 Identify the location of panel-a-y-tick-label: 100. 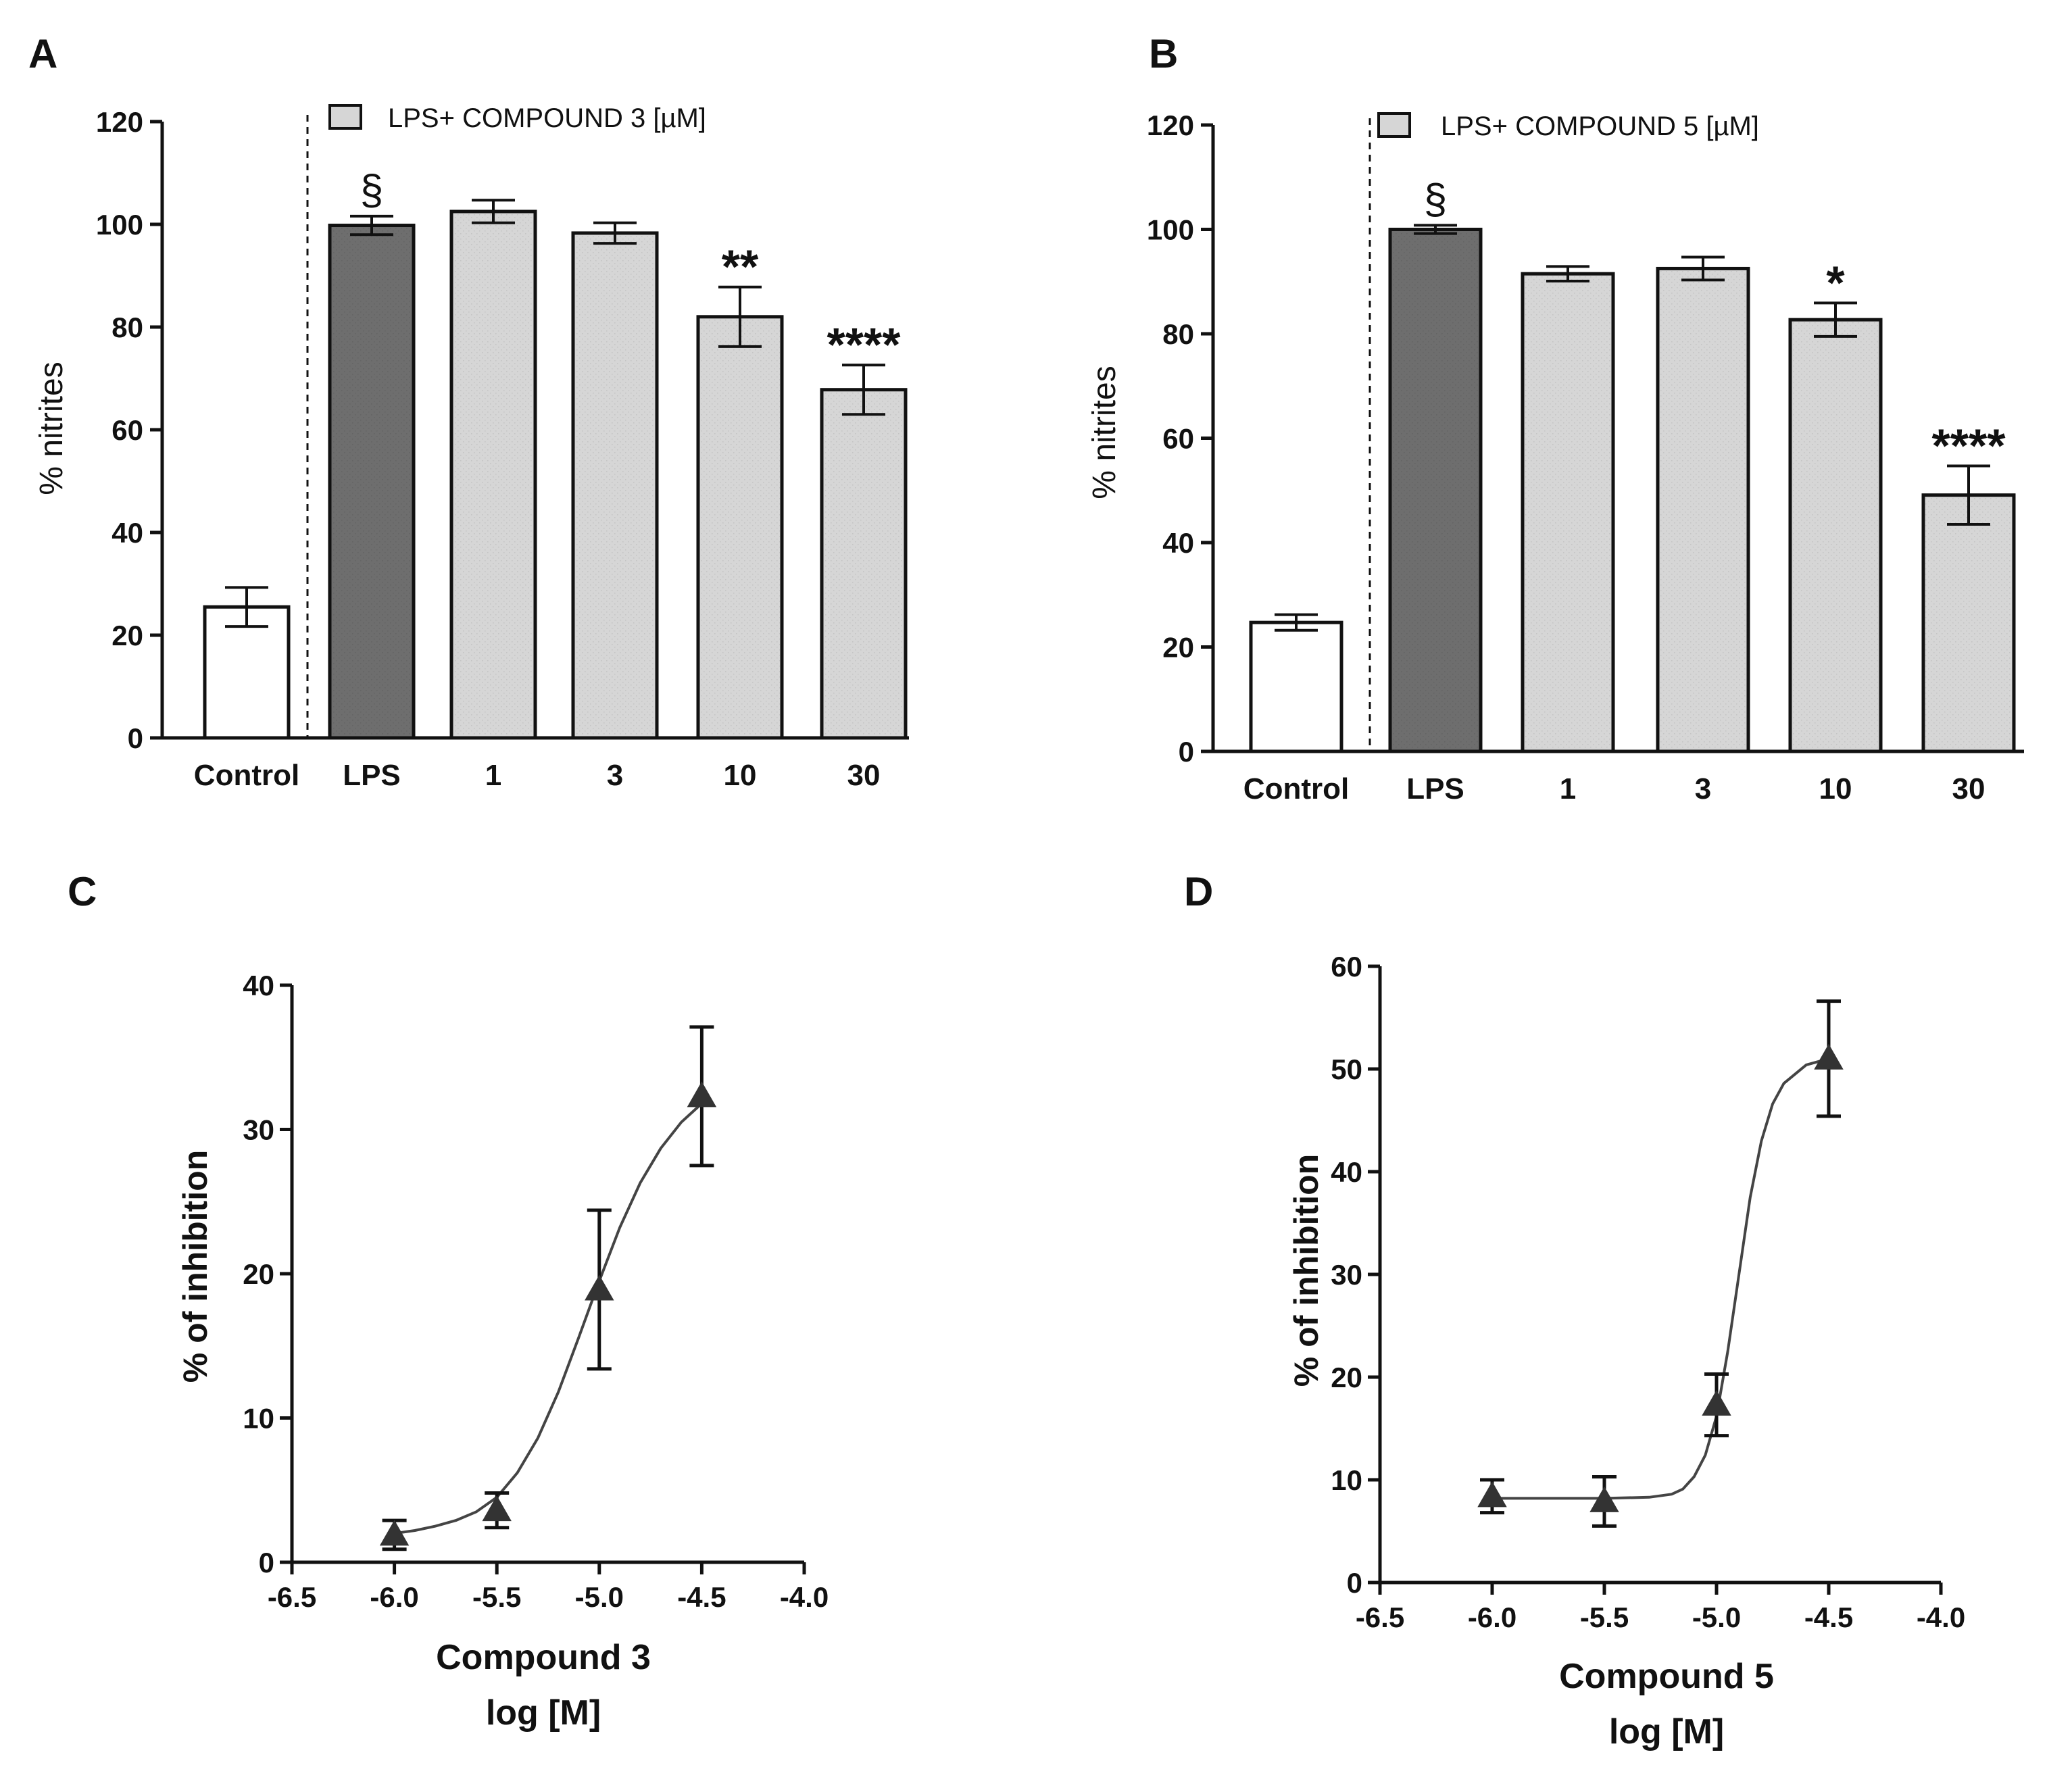
(119, 225).